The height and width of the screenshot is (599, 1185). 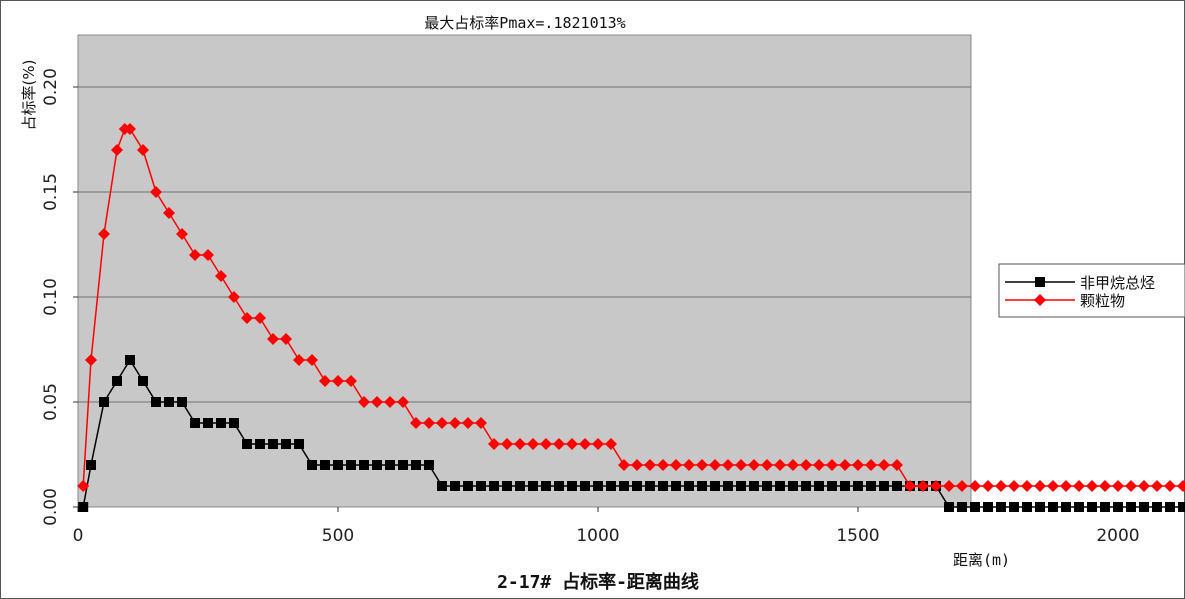 I want to click on chart-title: 最大占标率Pmax=.1821013%, so click(x=524, y=23).